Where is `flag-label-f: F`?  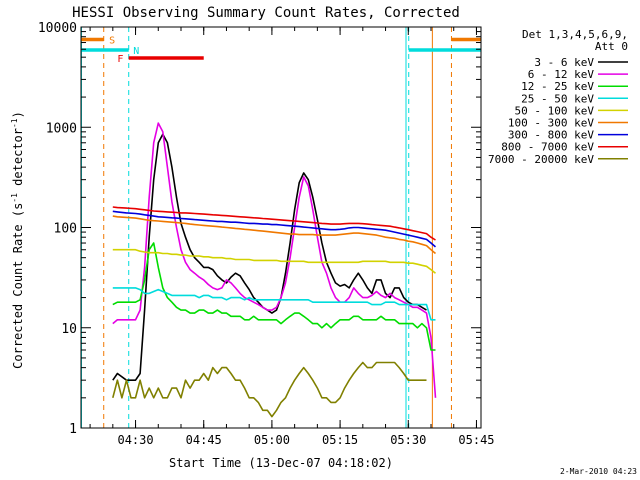
flag-label-f: F is located at coordinates (120, 59).